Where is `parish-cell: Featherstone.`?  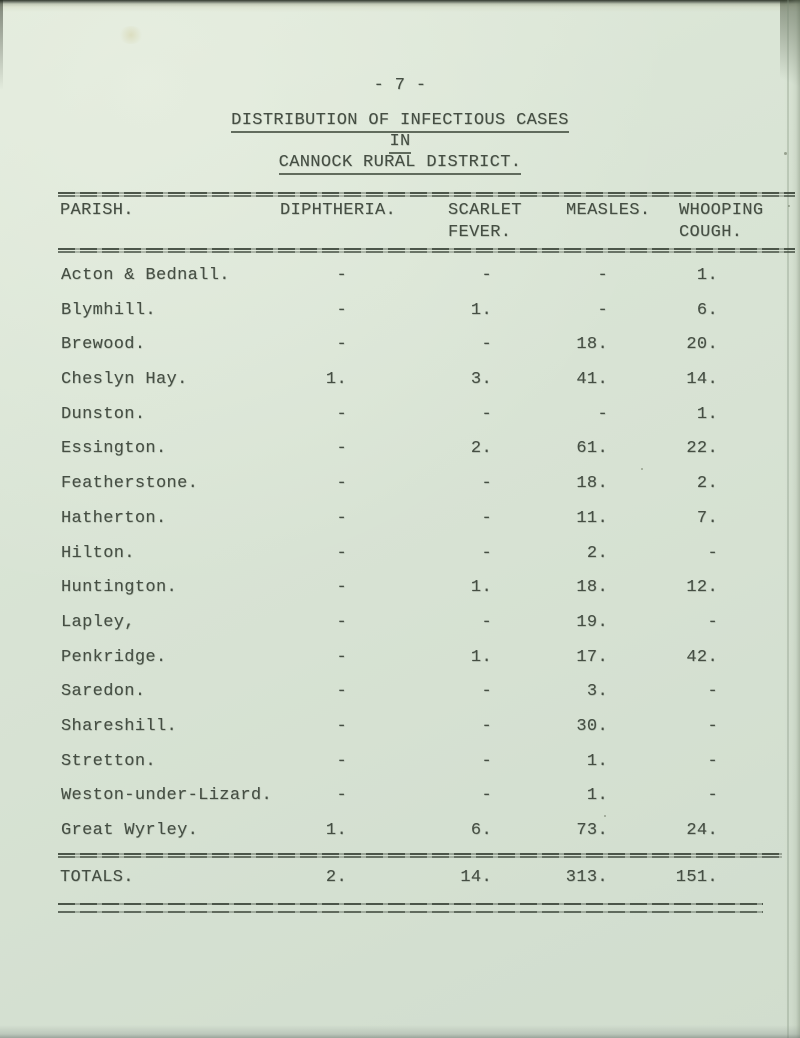
parish-cell: Featherstone. is located at coordinates (130, 484).